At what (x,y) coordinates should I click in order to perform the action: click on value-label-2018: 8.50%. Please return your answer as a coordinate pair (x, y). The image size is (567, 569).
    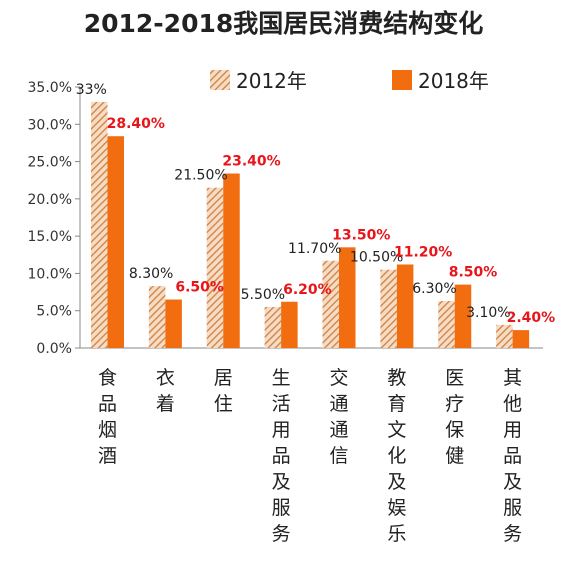
    Looking at the image, I should click on (473, 273).